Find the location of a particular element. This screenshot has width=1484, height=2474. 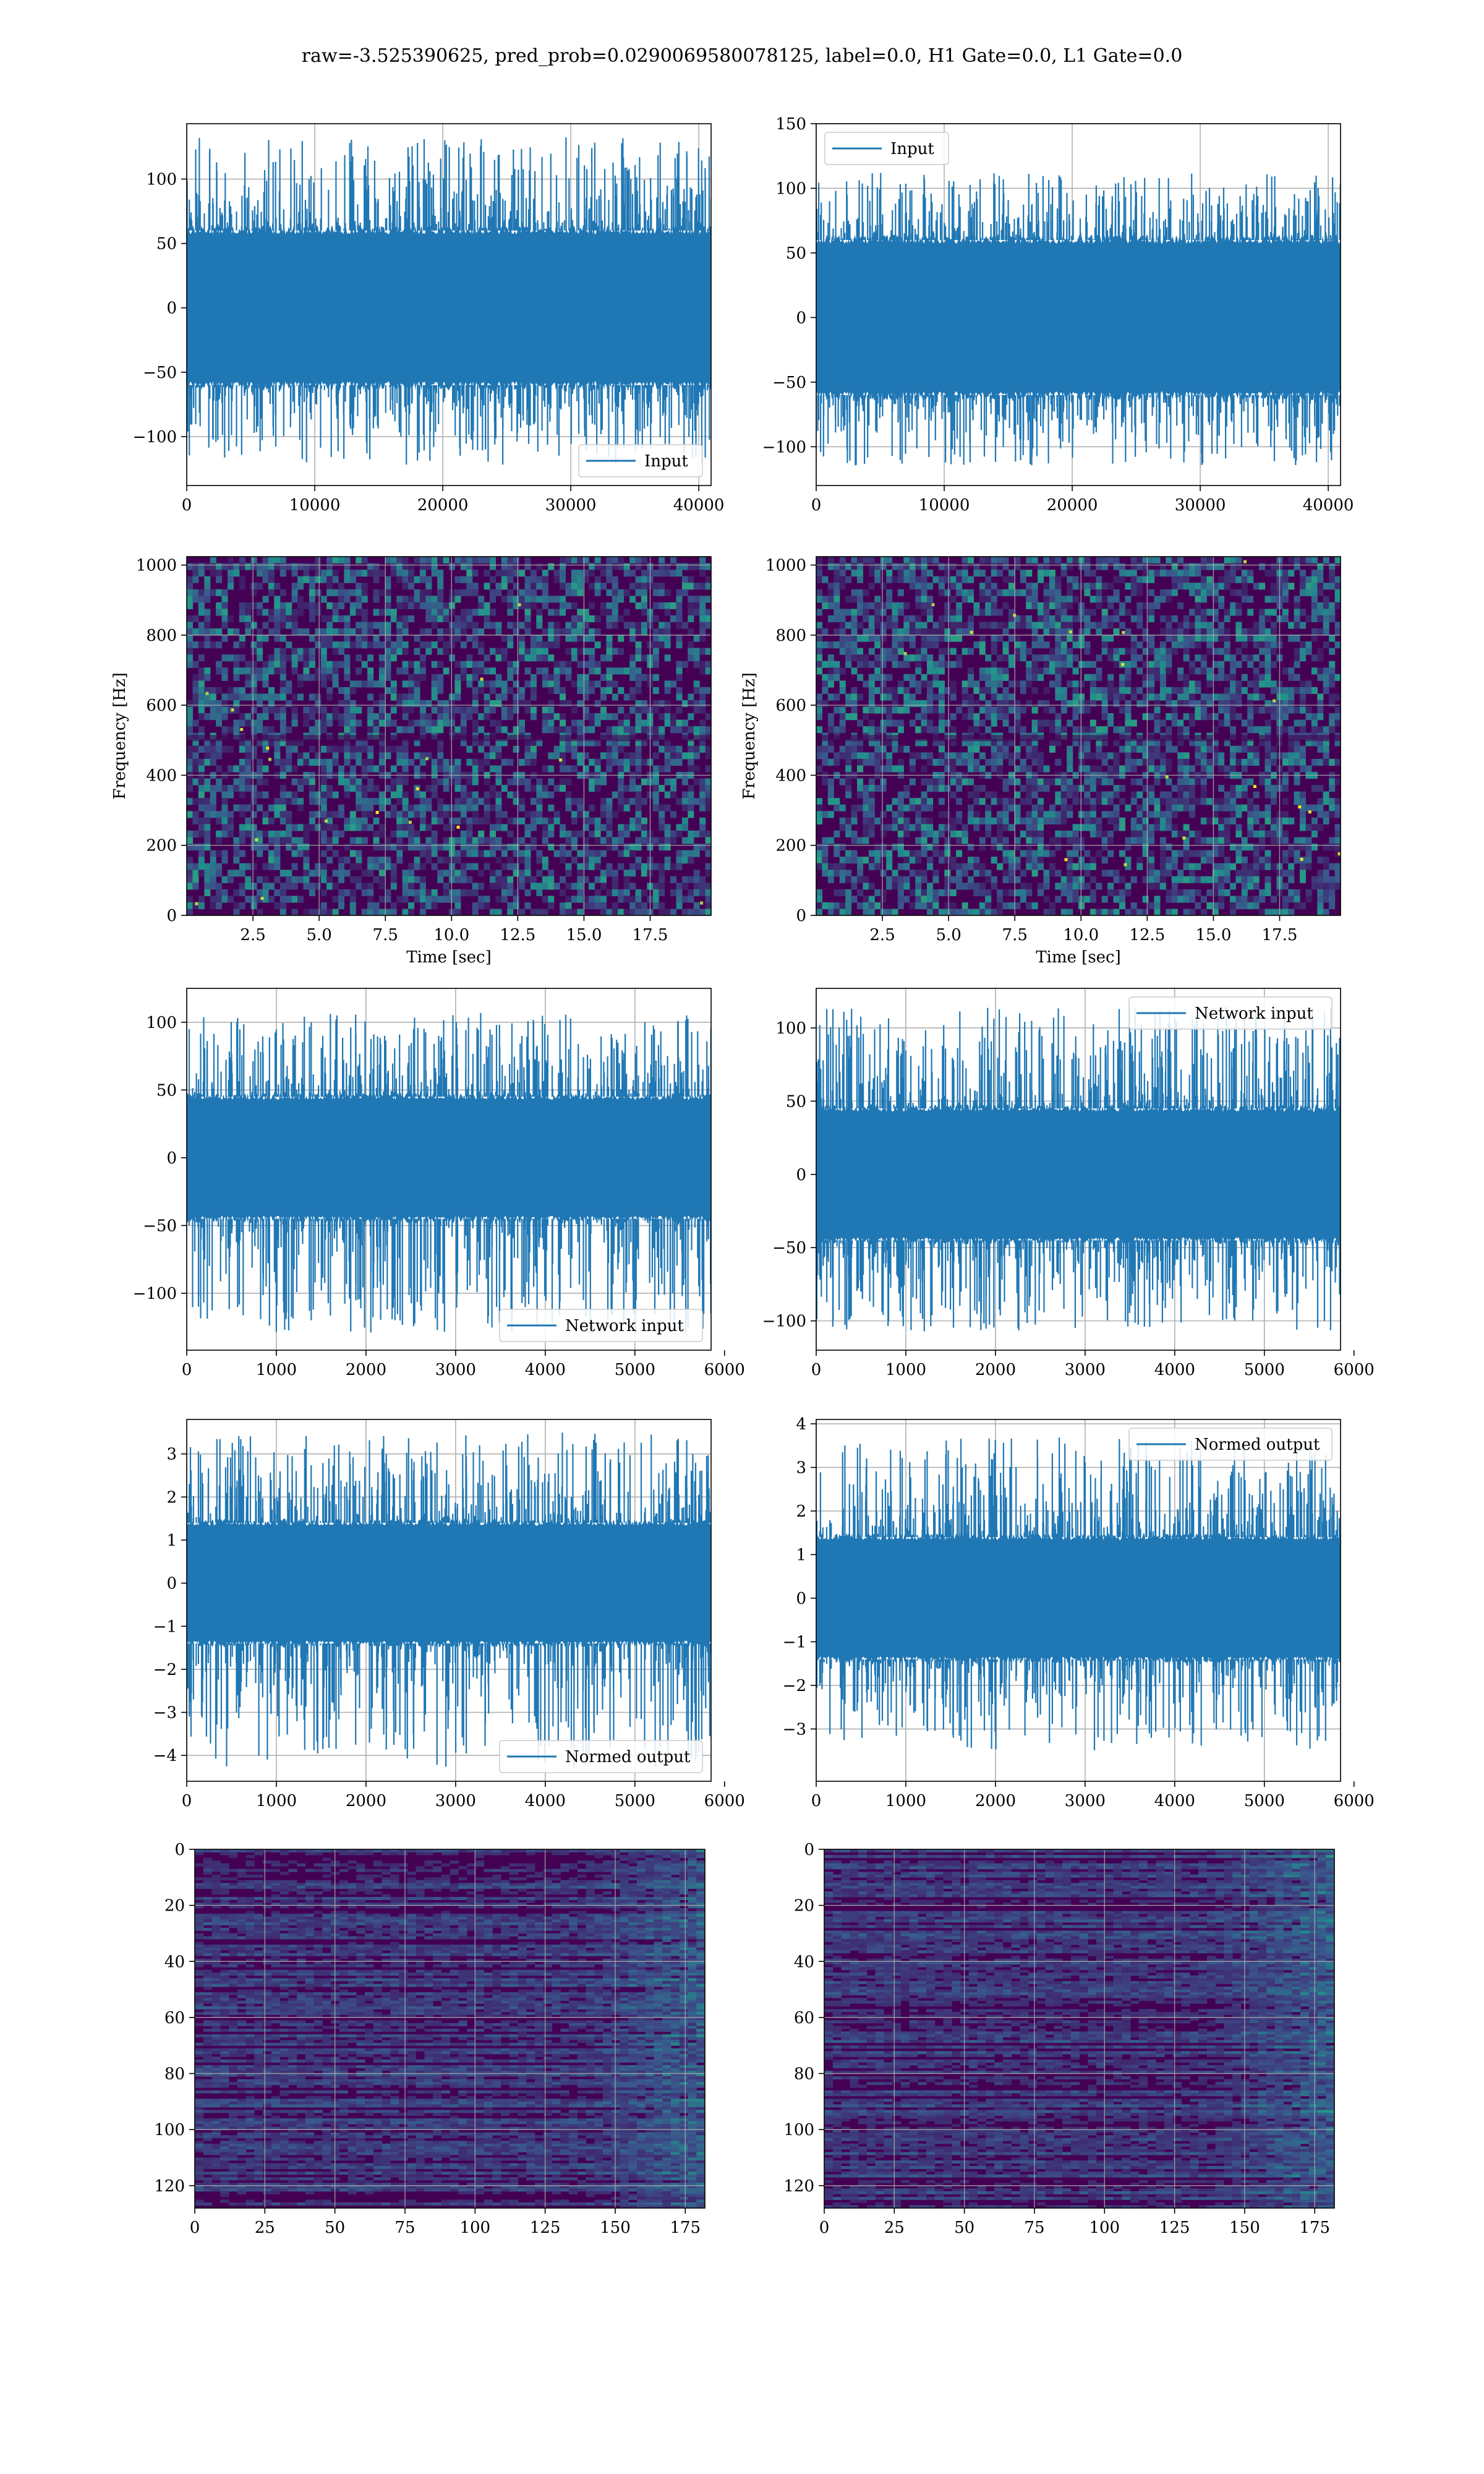

feature-map-right-axes: 0 25 50 75 100 125 150 175 0 20 40 60 80 100 120 is located at coordinates (1059, 2039).